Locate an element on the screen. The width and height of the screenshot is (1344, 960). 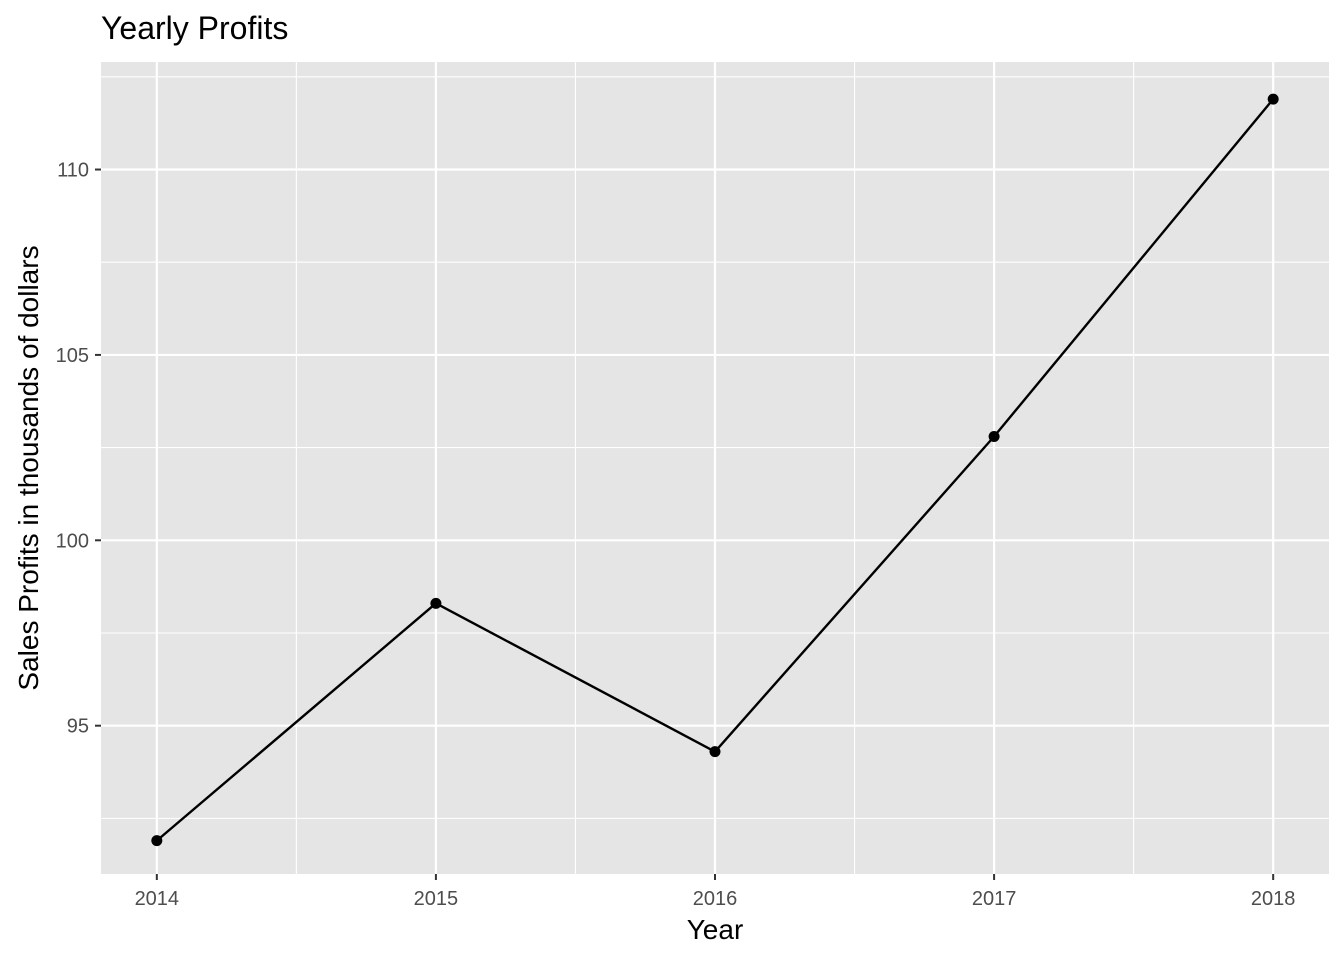
data-point-2018 is located at coordinates (1273, 99).